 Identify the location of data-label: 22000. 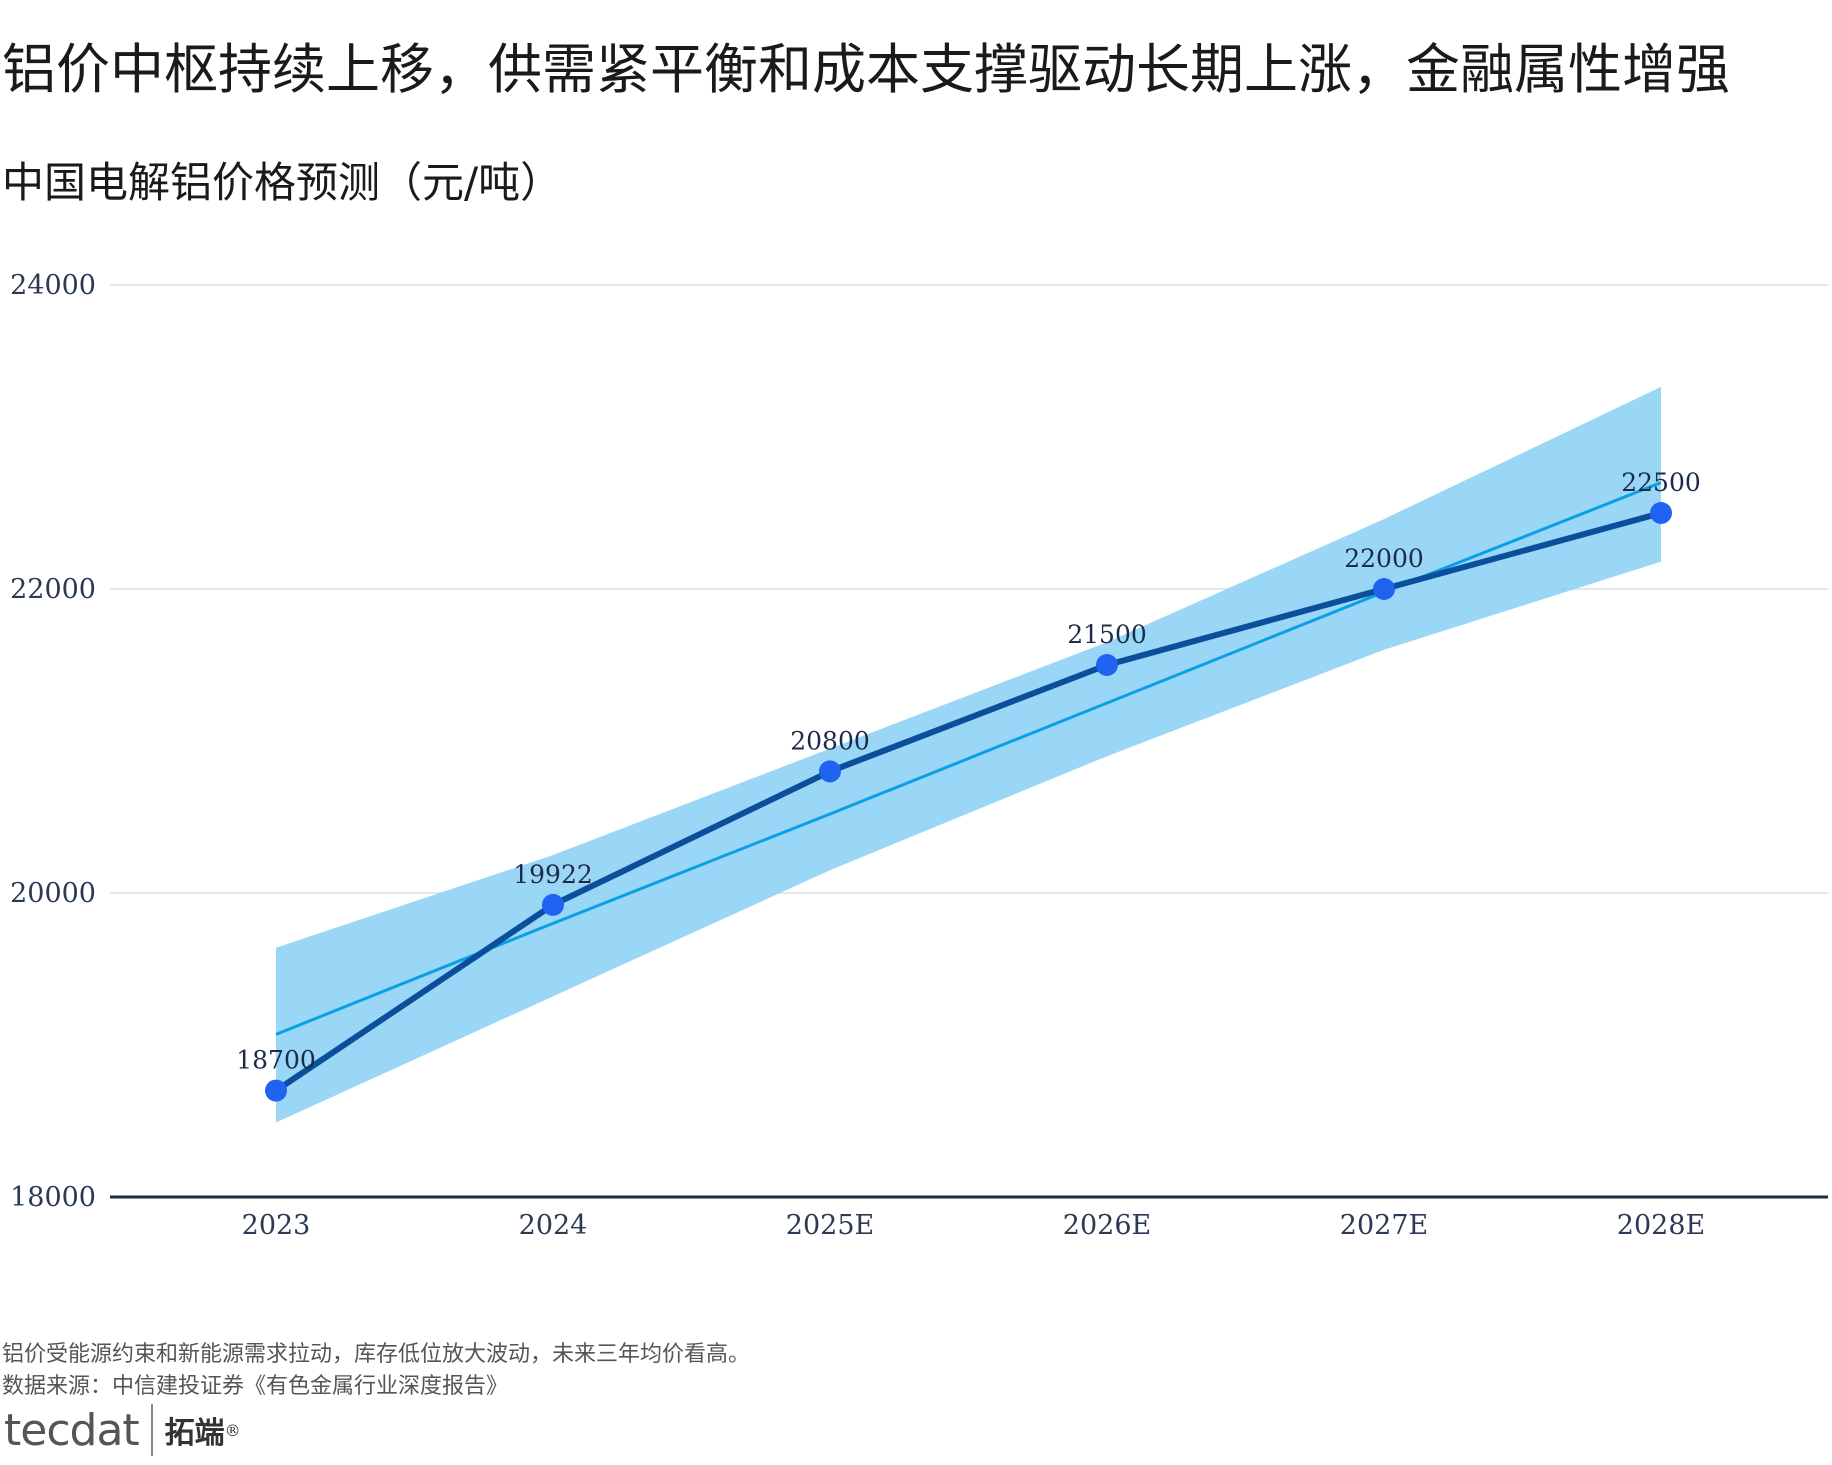
(1384, 558).